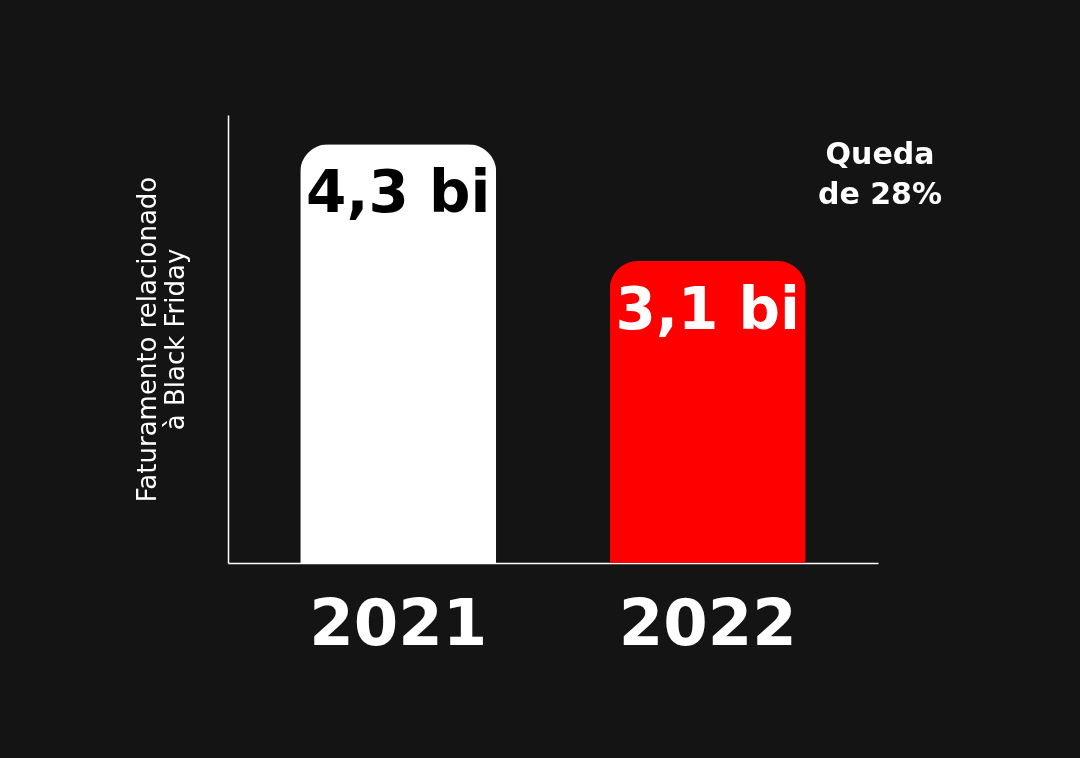 The width and height of the screenshot is (1080, 758). I want to click on data-label: 4,3 bi, so click(398, 192).